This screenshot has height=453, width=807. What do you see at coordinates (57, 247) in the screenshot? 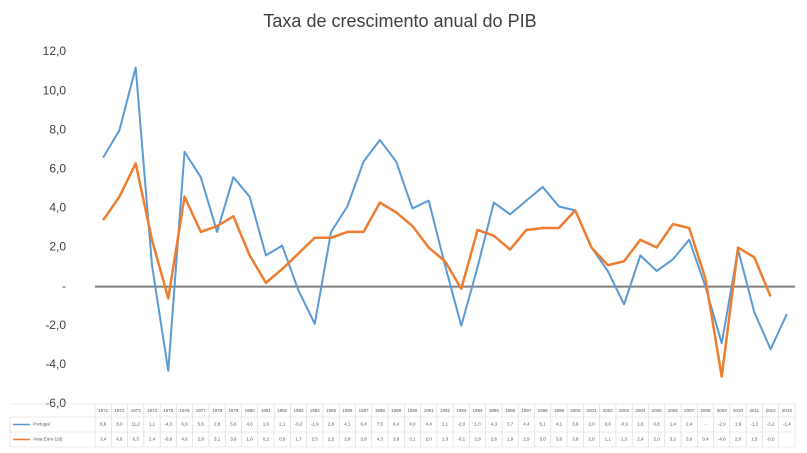
I see `y-tick-label: 2,0` at bounding box center [57, 247].